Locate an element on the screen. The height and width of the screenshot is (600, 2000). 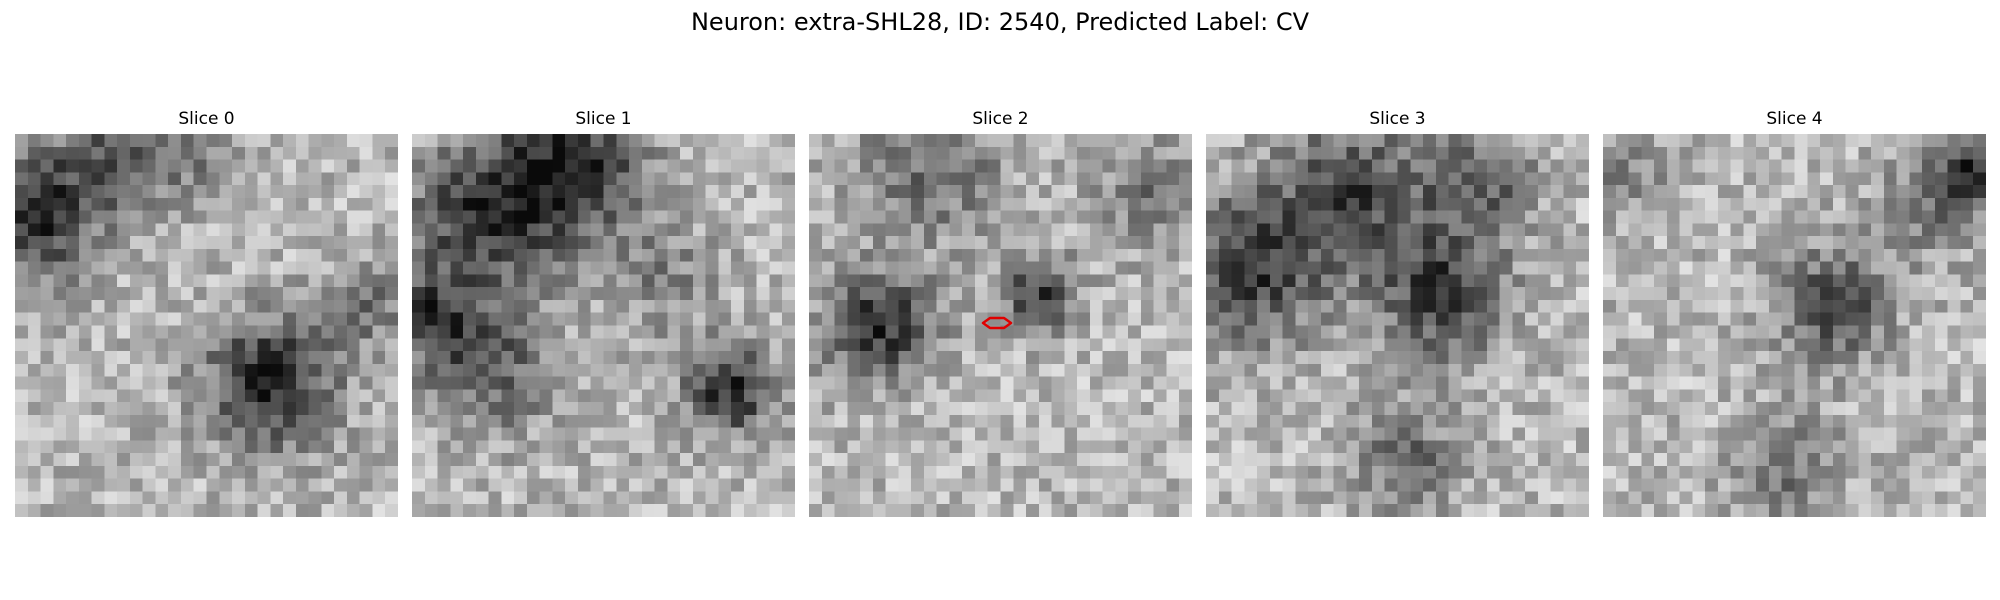
slice-0-title: Slice 0 is located at coordinates (206, 119).